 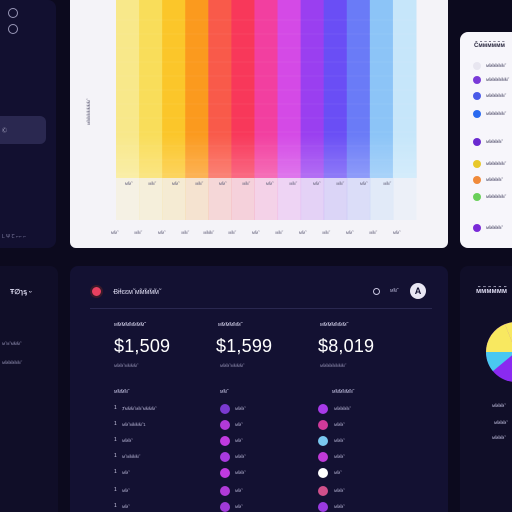 What do you see at coordinates (88, 112) in the screenshot?
I see `chart-y-axis-label: ᴍ̃ᴍ̃ᴍ̃ᴍ̃ᴍ̃ᴍ̃ᴍ̃ᴍ̃` at bounding box center [88, 112].